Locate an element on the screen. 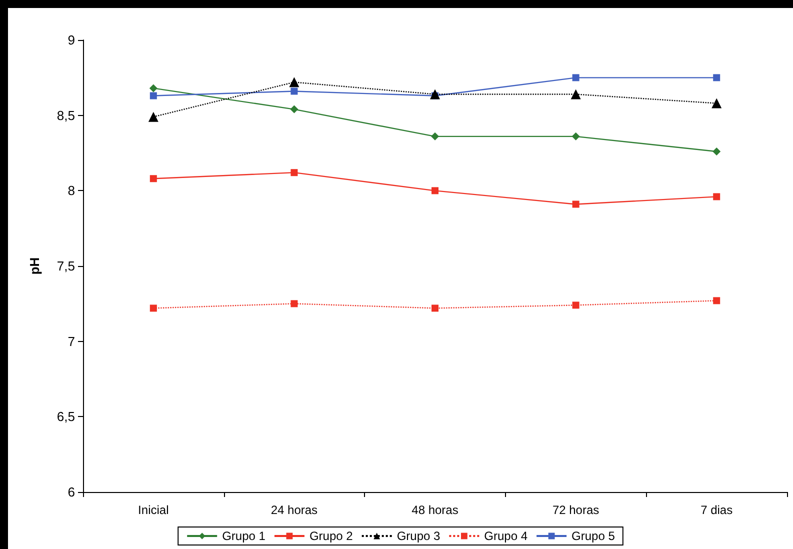  x-tick-label: 48 horas is located at coordinates (435, 510).